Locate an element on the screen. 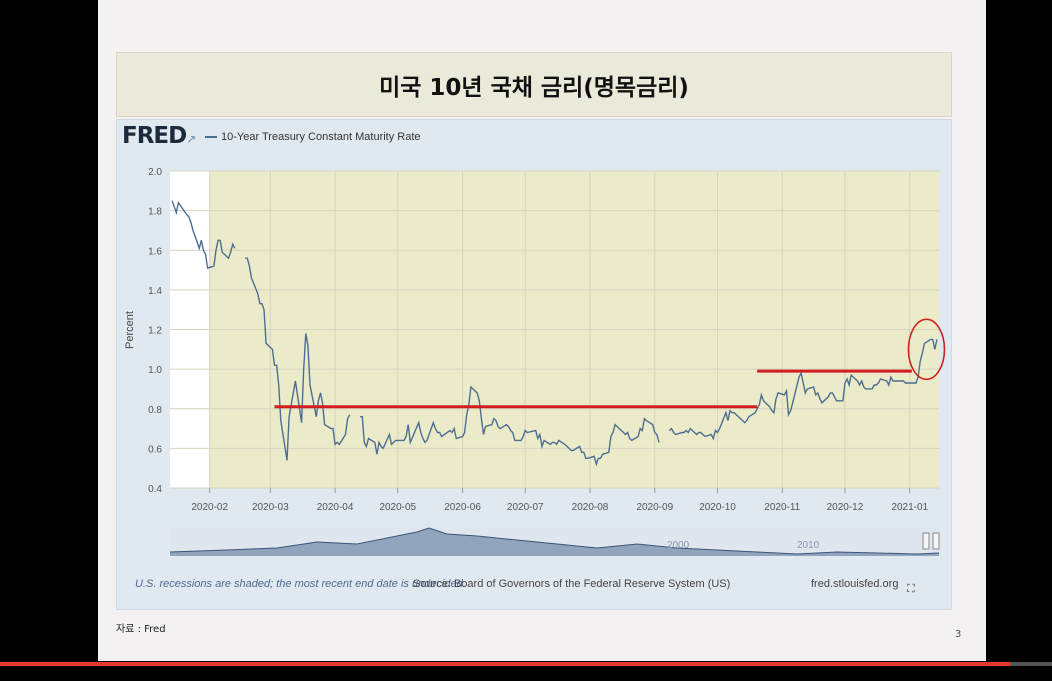 The width and height of the screenshot is (1052, 681). y-tick-label: 1.2 is located at coordinates (155, 331).